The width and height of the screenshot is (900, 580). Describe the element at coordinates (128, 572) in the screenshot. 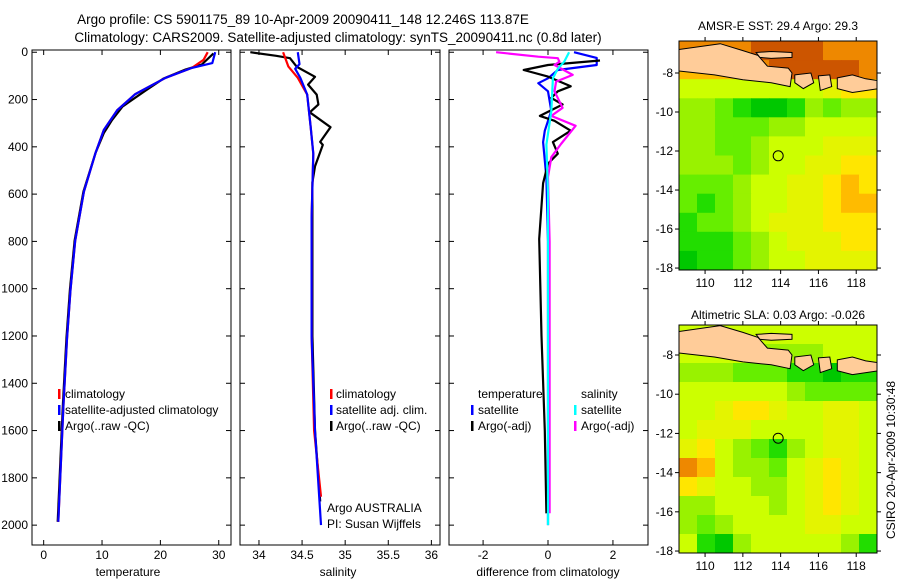

I see `x-axis-label: temperature` at that location.